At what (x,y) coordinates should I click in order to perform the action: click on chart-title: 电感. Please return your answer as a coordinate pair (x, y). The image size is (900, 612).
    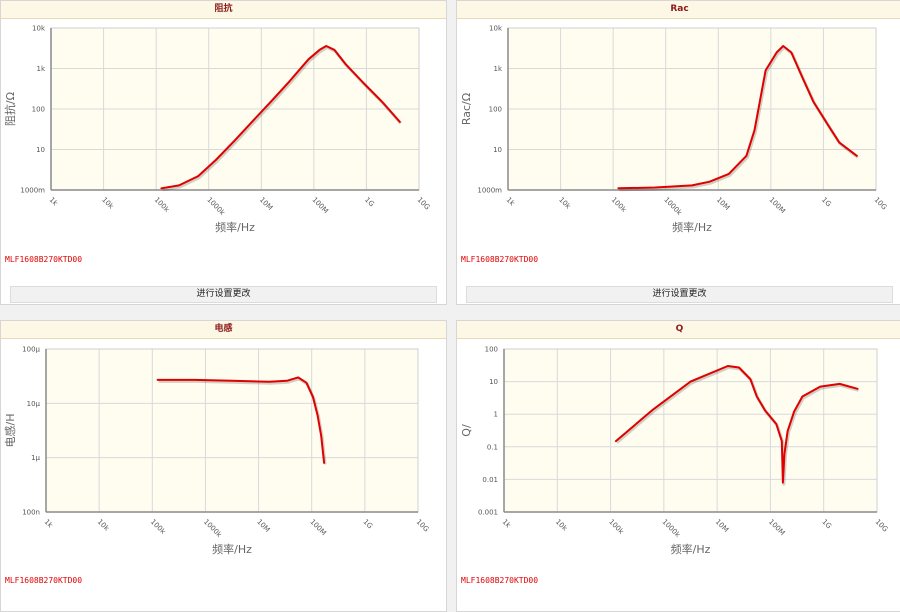
    Looking at the image, I should click on (223, 330).